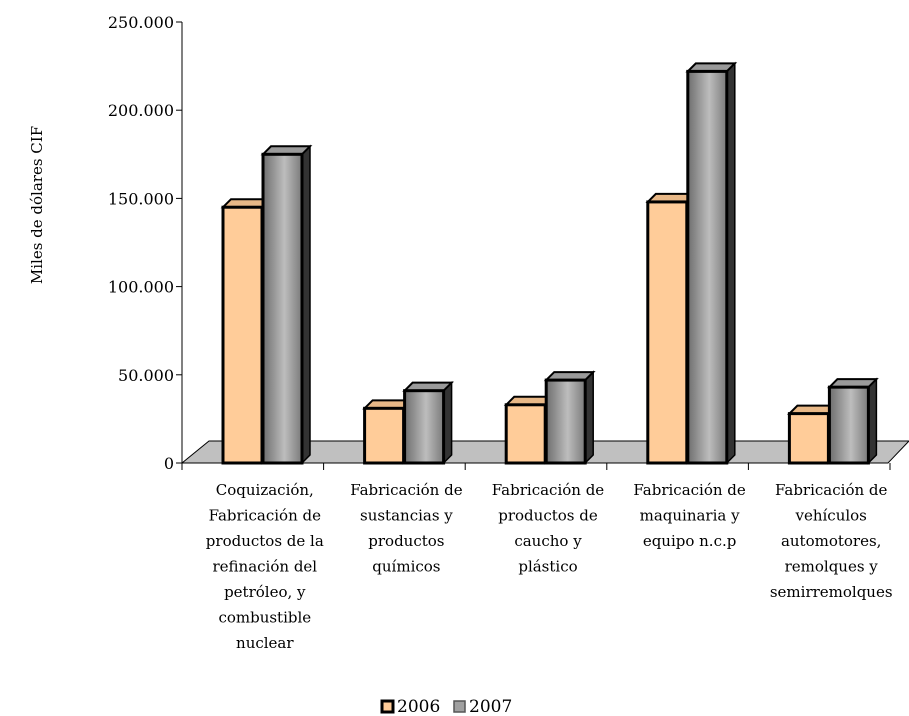 The width and height of the screenshot is (909, 716). Describe the element at coordinates (446, 706) in the screenshot. I see `legend: 2006 2007` at that location.